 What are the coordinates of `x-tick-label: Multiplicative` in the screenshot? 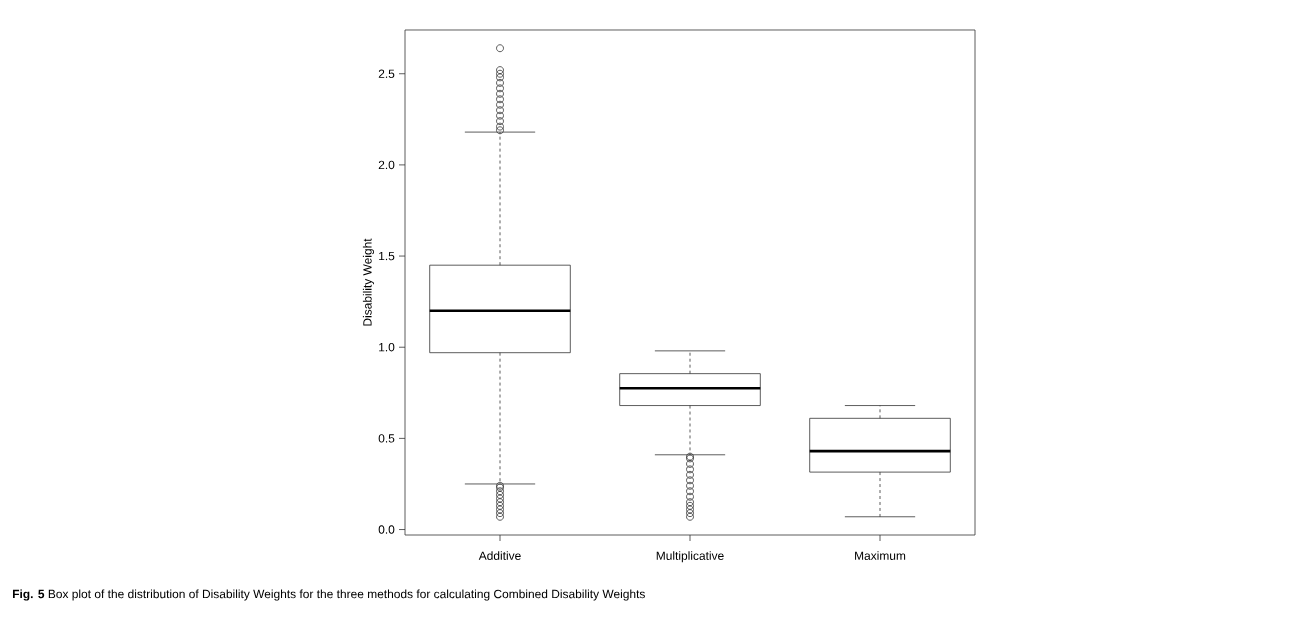 It's located at (690, 557).